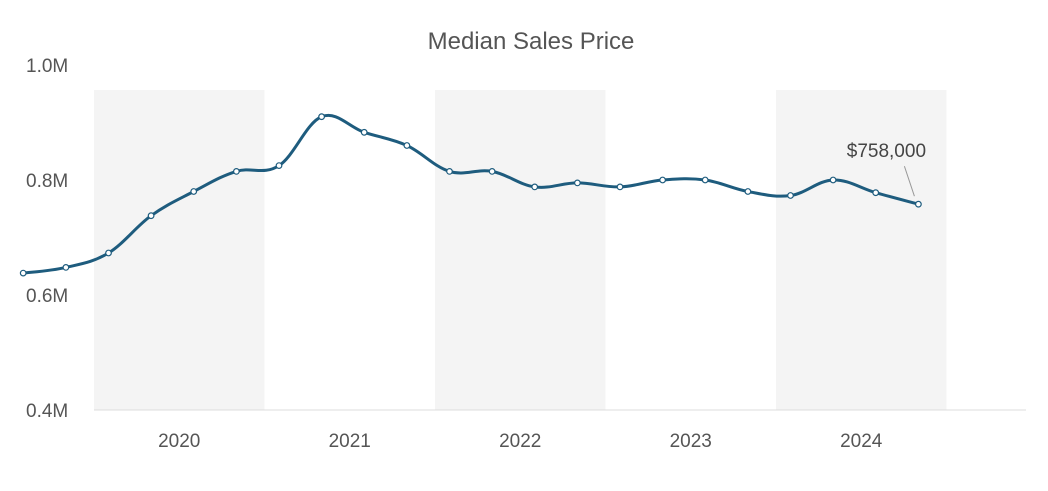 The width and height of the screenshot is (1048, 491). Describe the element at coordinates (47, 296) in the screenshot. I see `y-tick-label: 0.6M` at that location.